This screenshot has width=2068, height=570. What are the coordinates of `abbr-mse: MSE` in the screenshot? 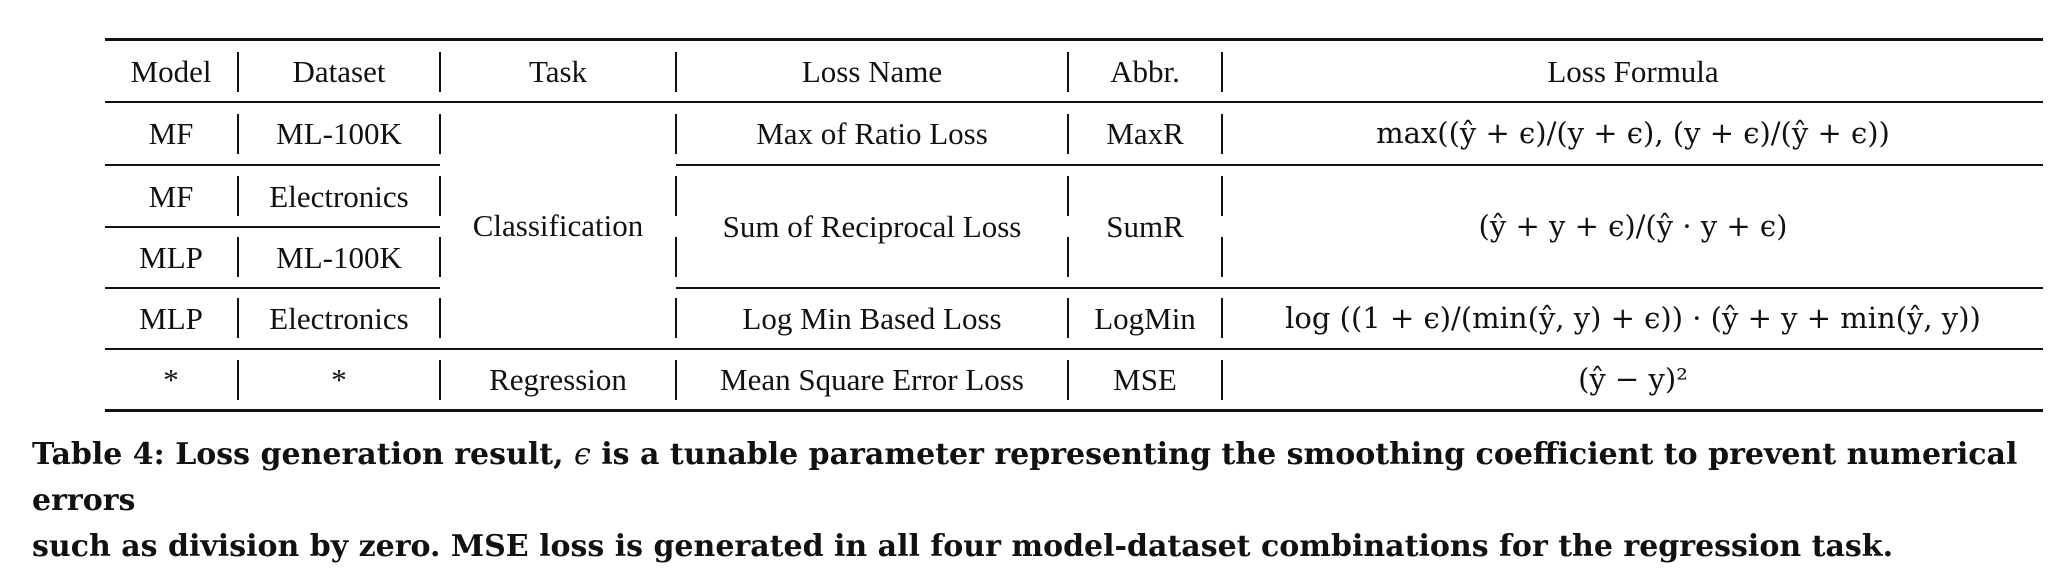 It's located at (1145, 379).